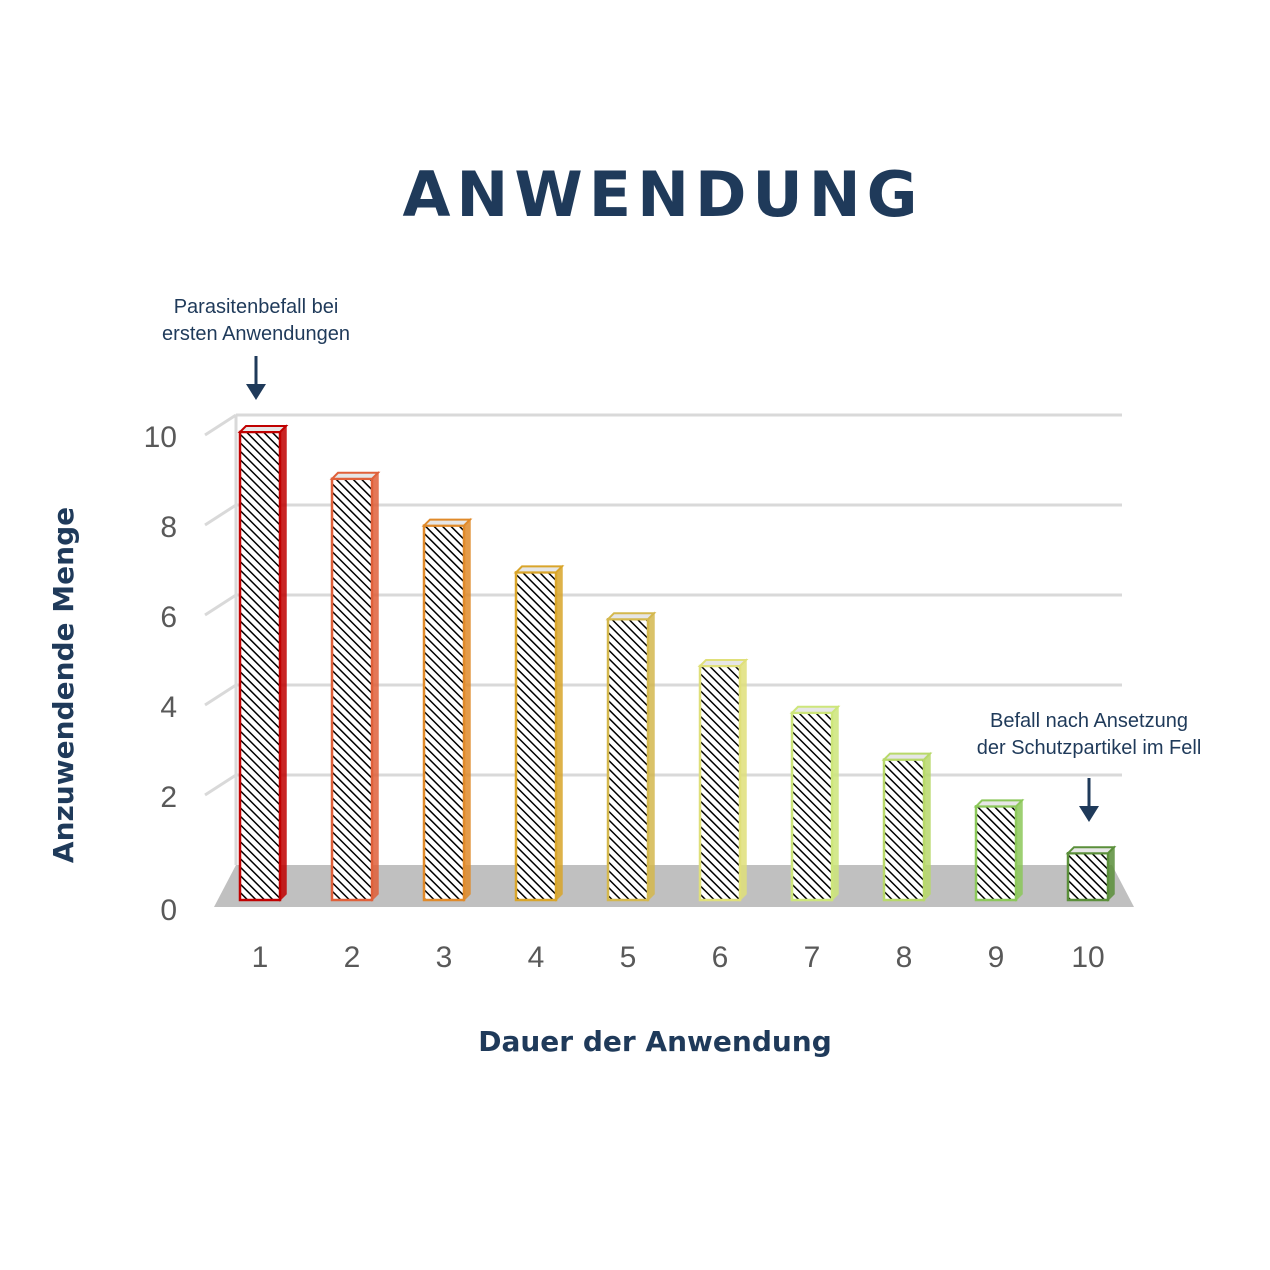 The width and height of the screenshot is (1270, 1270). Describe the element at coordinates (256, 348) in the screenshot. I see `annotation: Parasitenbefall bei ersten Anwendungen` at that location.